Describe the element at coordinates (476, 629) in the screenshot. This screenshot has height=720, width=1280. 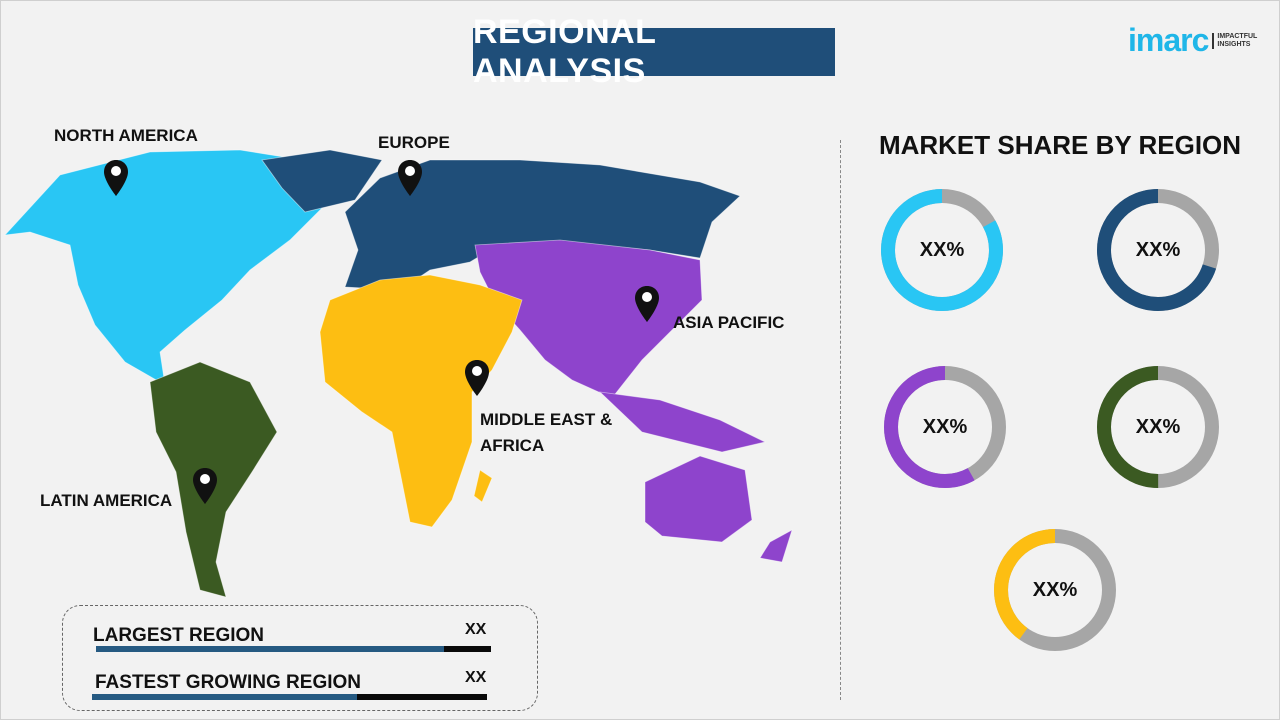
I see `largest-region-value: XX` at that location.